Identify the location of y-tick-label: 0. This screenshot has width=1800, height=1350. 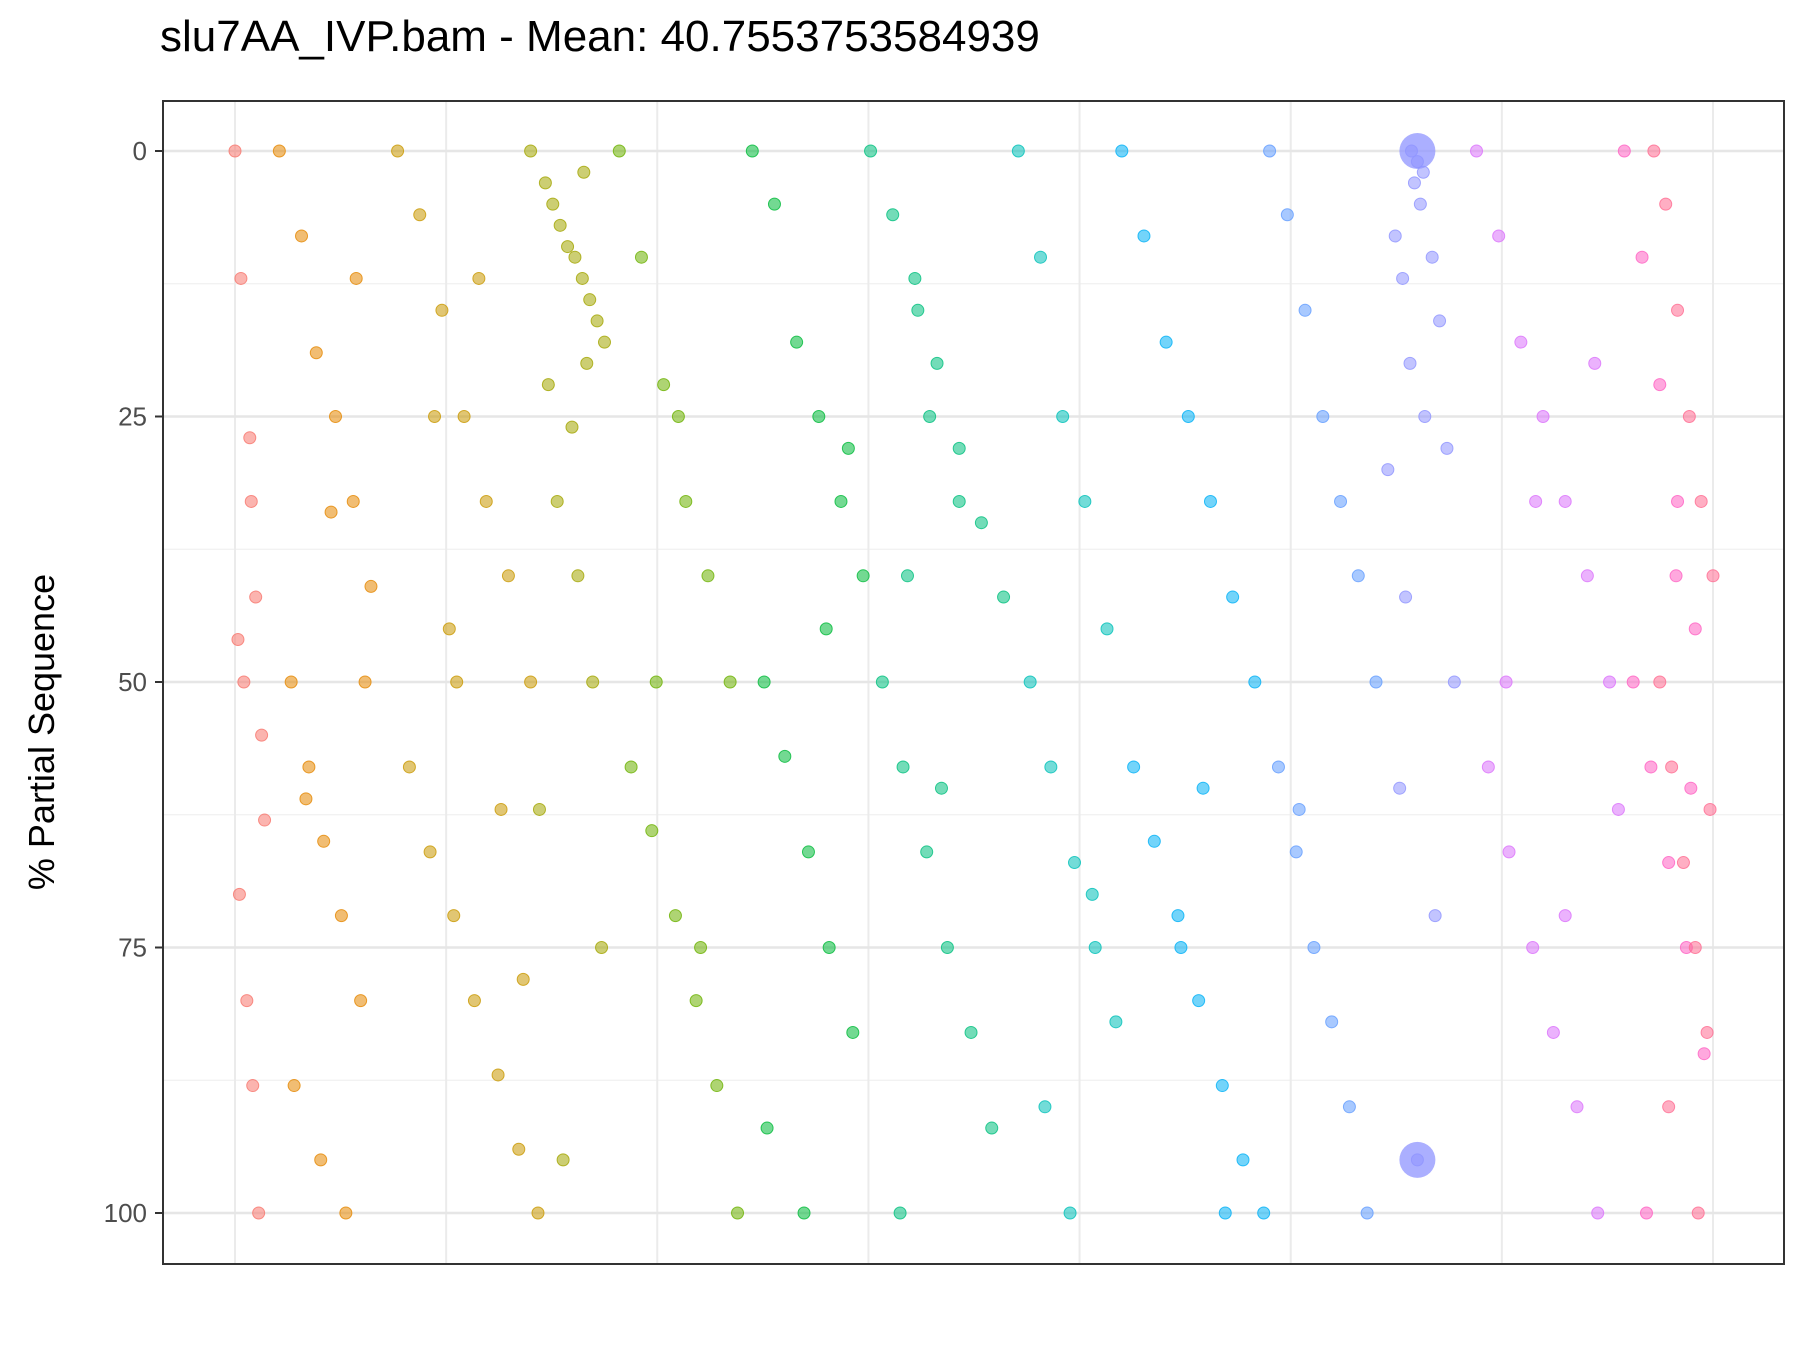
(140, 151).